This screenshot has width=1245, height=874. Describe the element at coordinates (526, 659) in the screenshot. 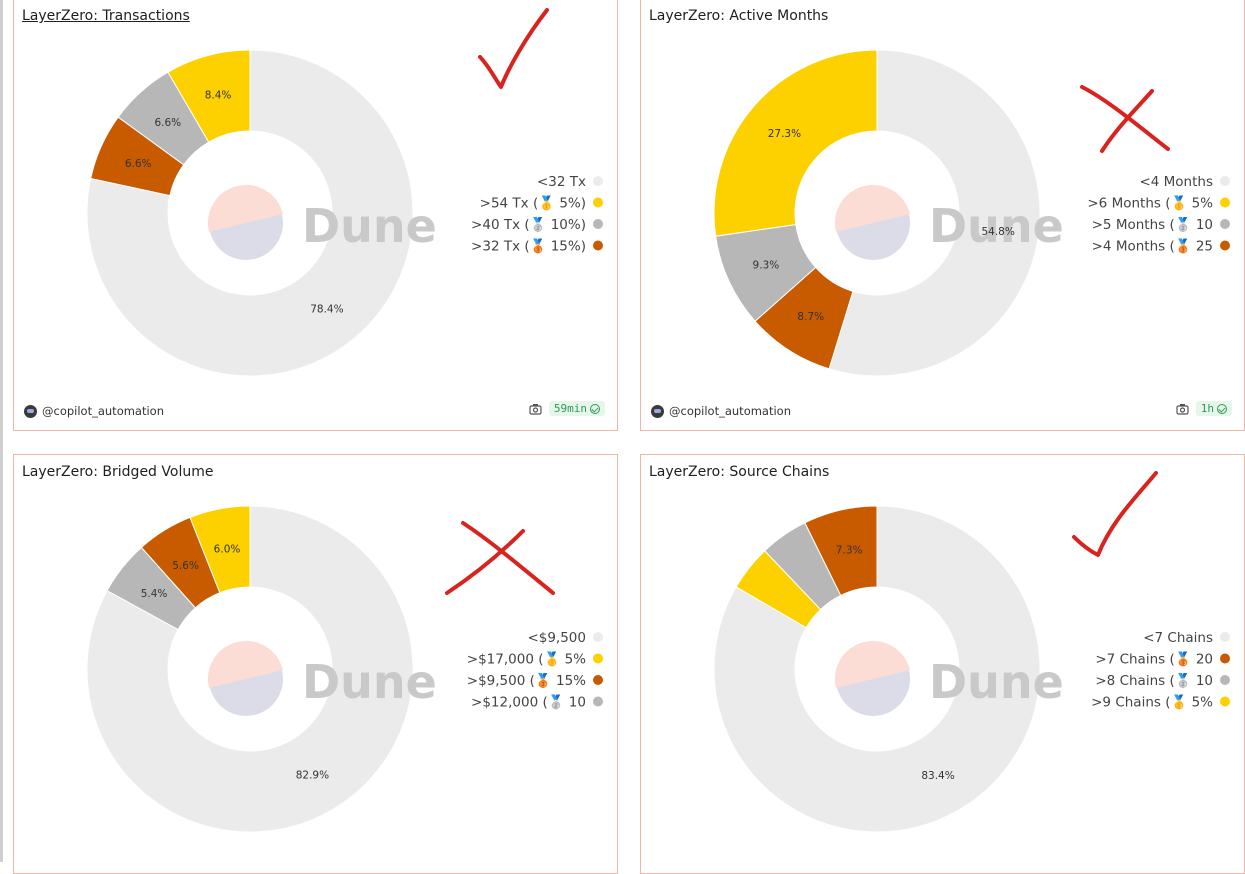

I see `legend-label: >$17,000 (🥇 5%` at that location.